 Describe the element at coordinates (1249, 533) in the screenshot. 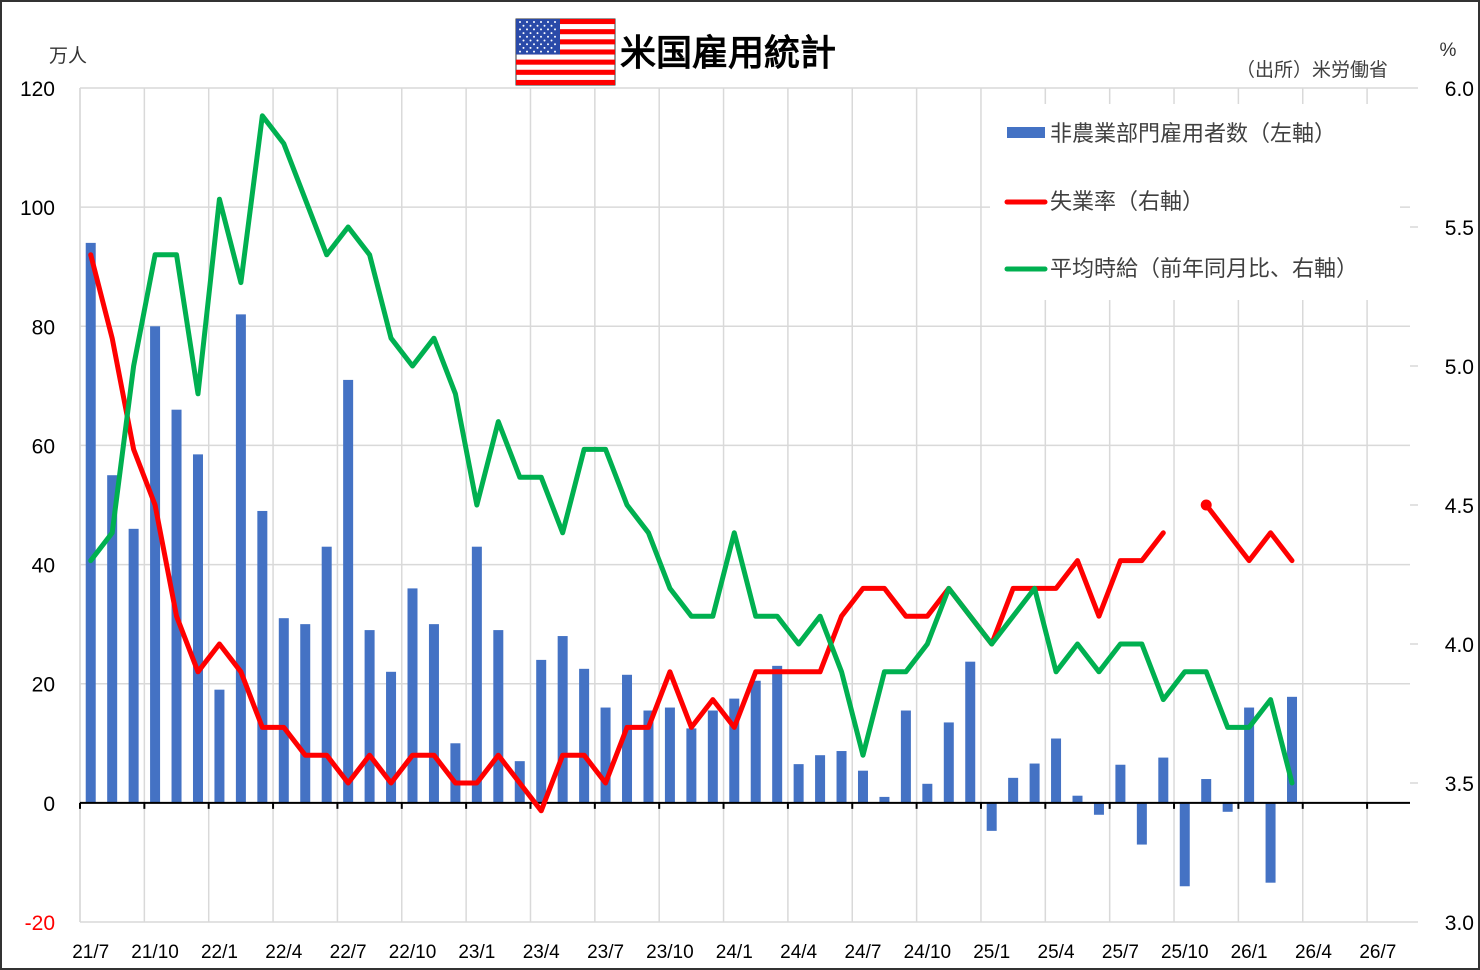

I see `unemployment-line` at that location.